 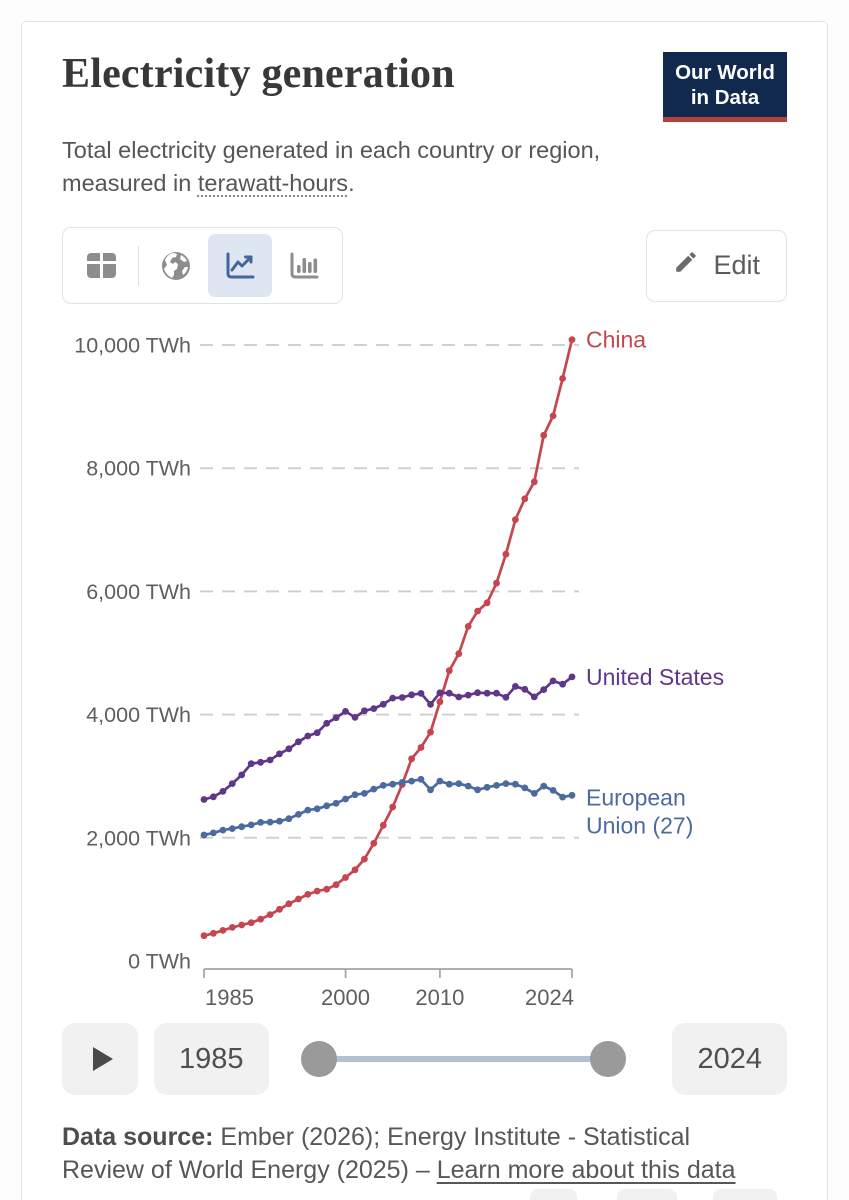 I want to click on owid-logo-line1: Our World, so click(x=725, y=72).